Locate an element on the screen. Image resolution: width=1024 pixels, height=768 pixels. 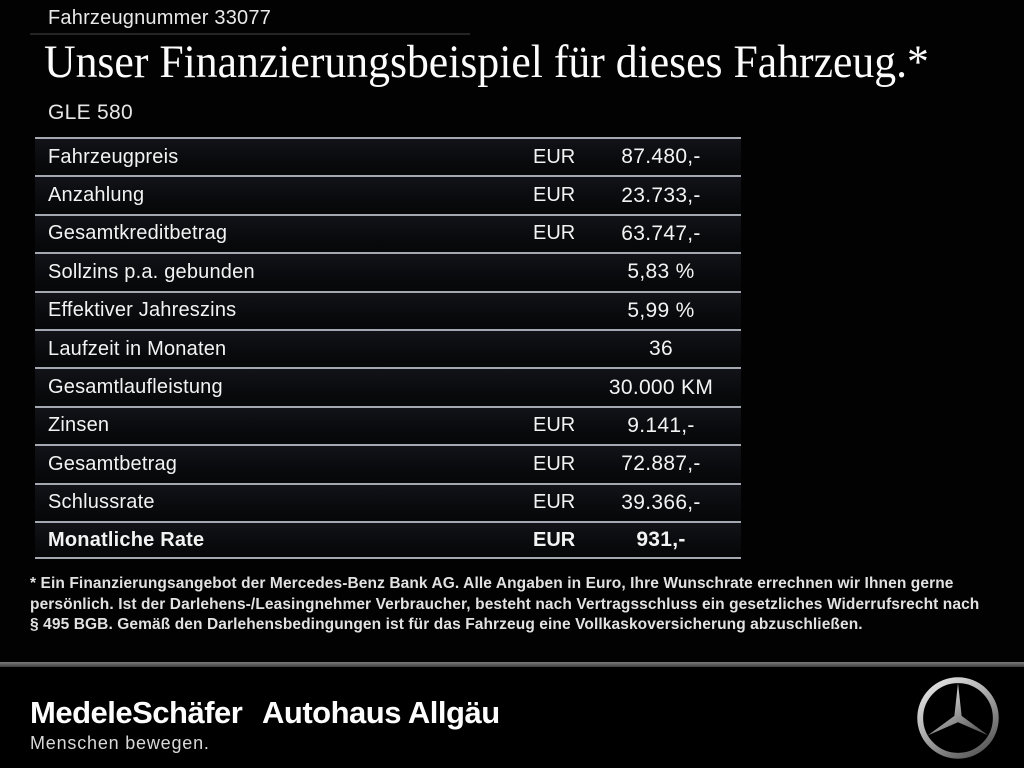
row-value: 5,99 % is located at coordinates (661, 310).